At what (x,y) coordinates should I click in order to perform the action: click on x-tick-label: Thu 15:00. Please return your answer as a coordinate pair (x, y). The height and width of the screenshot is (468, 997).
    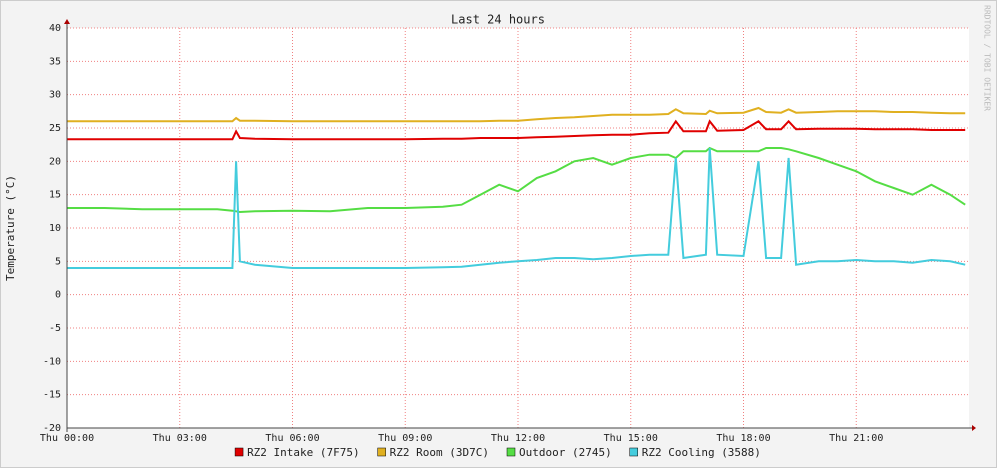
    Looking at the image, I should click on (631, 438).